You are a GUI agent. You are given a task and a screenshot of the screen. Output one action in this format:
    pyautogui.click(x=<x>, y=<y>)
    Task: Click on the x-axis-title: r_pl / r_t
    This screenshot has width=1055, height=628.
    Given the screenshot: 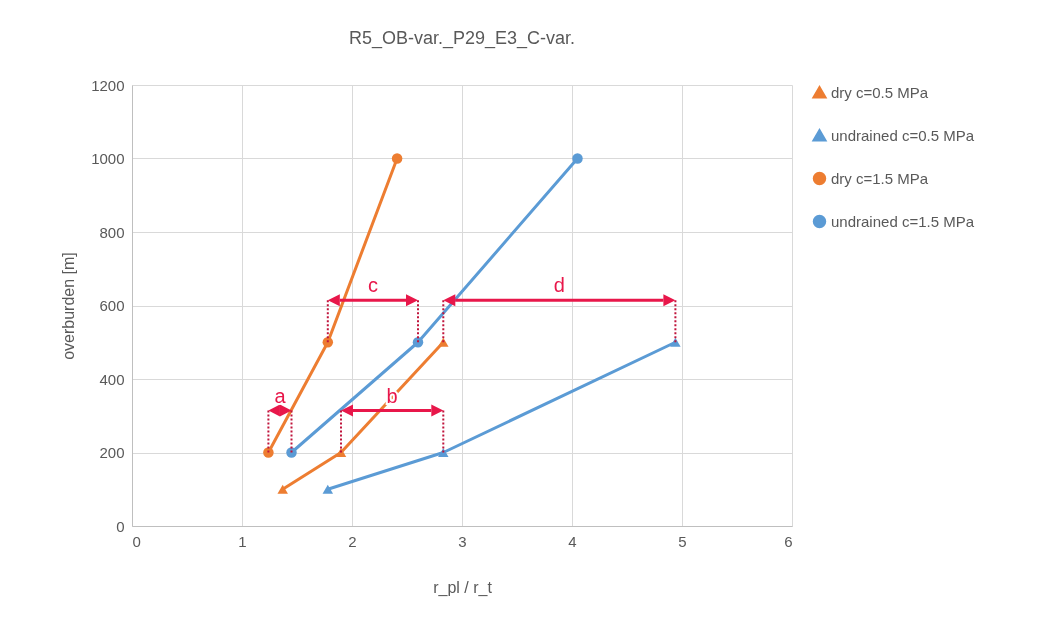 What is the action you would take?
    pyautogui.click(x=463, y=587)
    